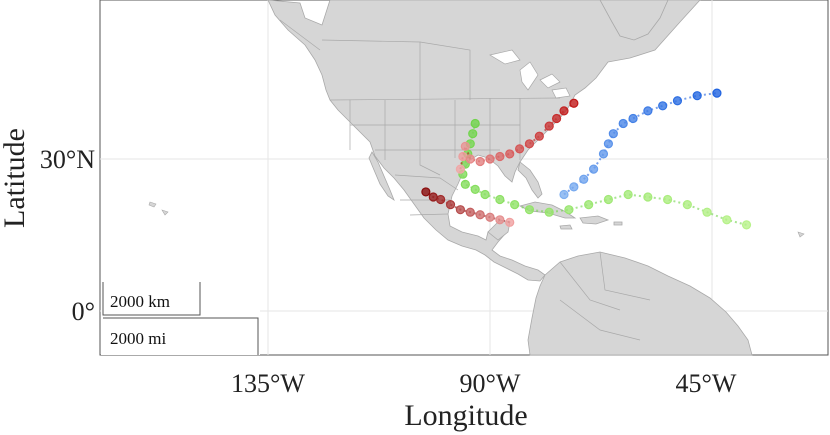 The height and width of the screenshot is (435, 830). I want to click on great-lakes, so click(530, 74).